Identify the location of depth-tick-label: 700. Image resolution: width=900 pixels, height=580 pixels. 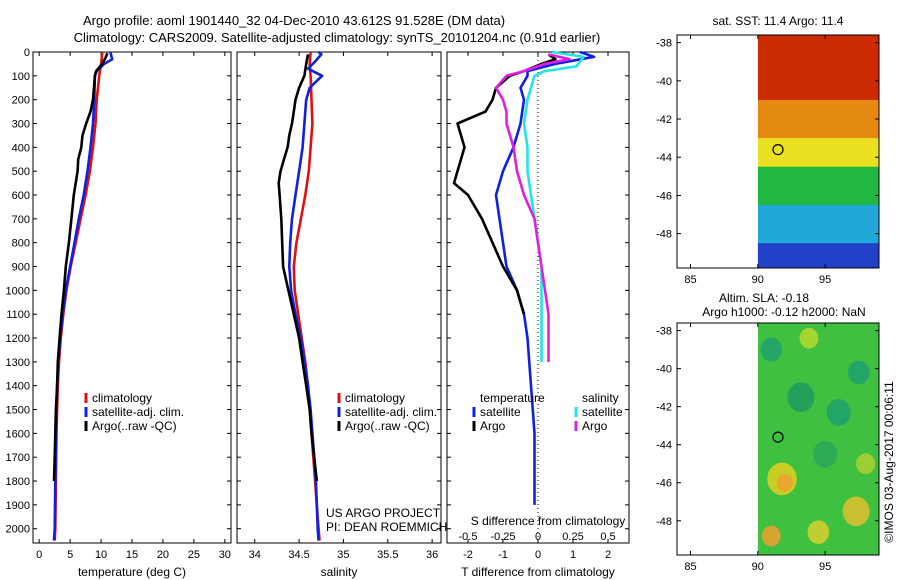
(21, 220).